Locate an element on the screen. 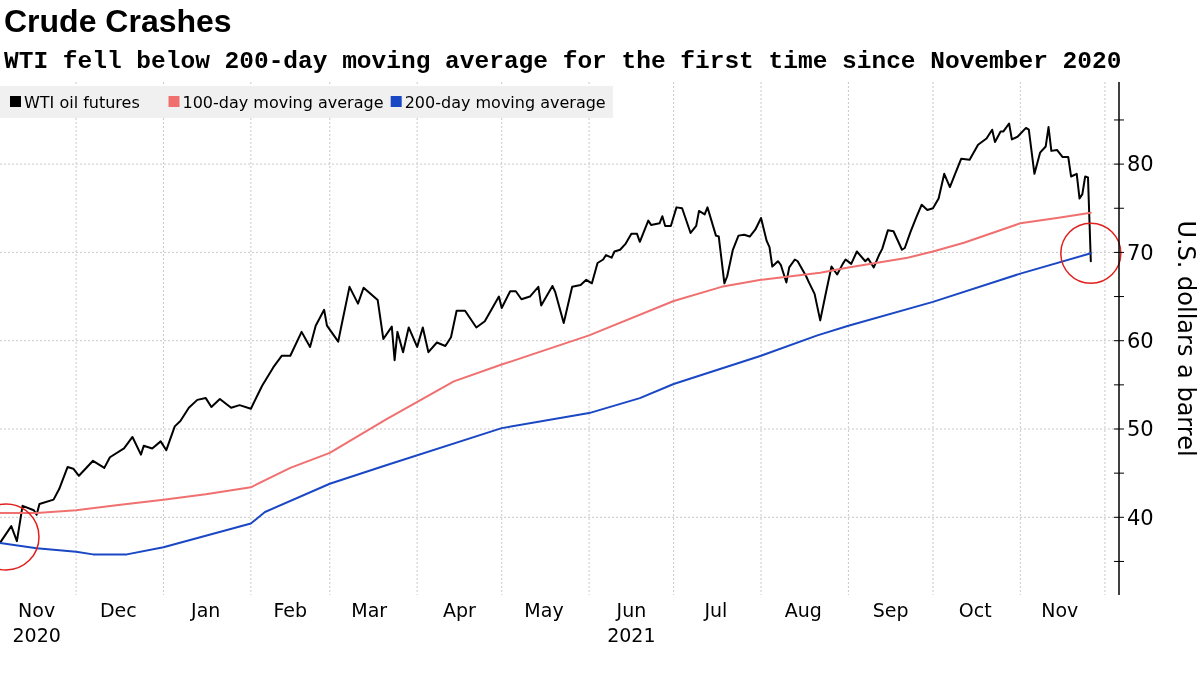 This screenshot has width=1200, height=675. x-tick-label: Aug is located at coordinates (803, 610).